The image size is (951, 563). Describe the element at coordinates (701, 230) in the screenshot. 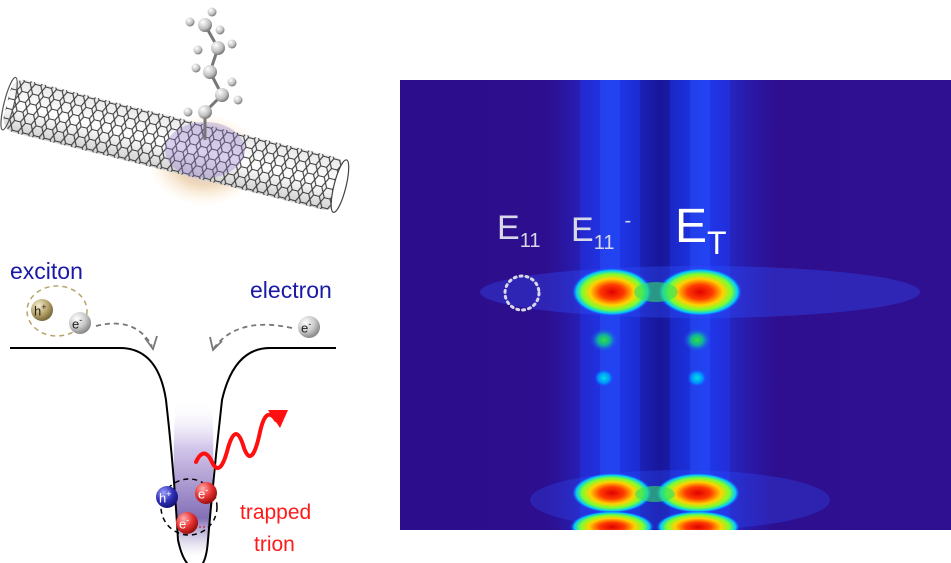

I see `map-label-et: ET` at that location.